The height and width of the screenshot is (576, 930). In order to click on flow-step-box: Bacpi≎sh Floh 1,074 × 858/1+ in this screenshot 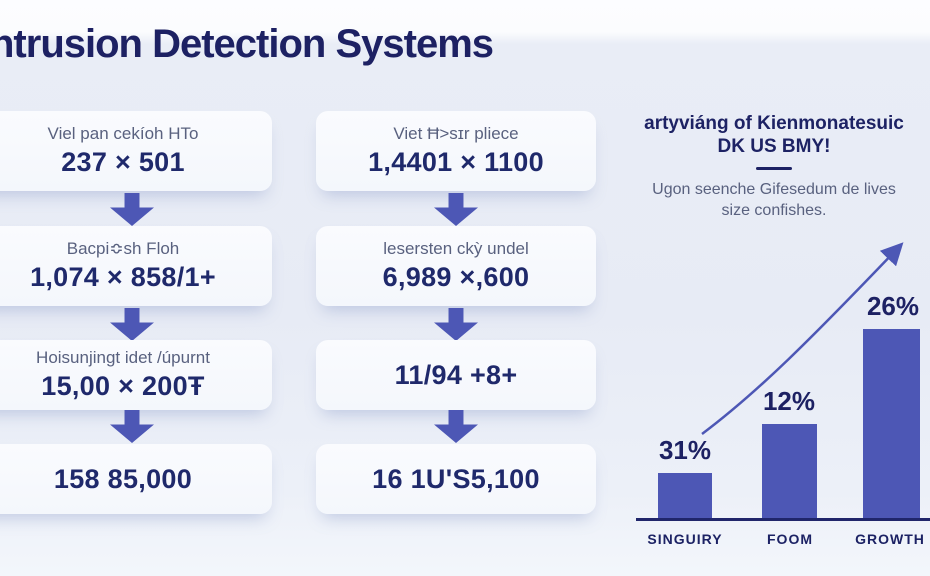, I will do `click(136, 266)`.